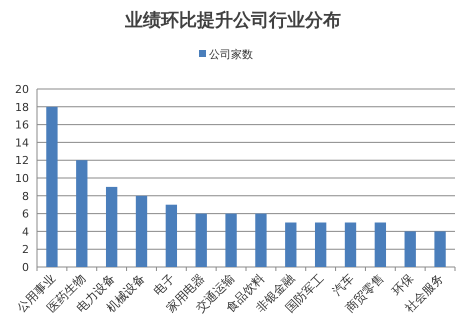 This screenshot has width=466, height=334. What do you see at coordinates (402, 284) in the screenshot?
I see `x-tick-label: 环保` at bounding box center [402, 284].